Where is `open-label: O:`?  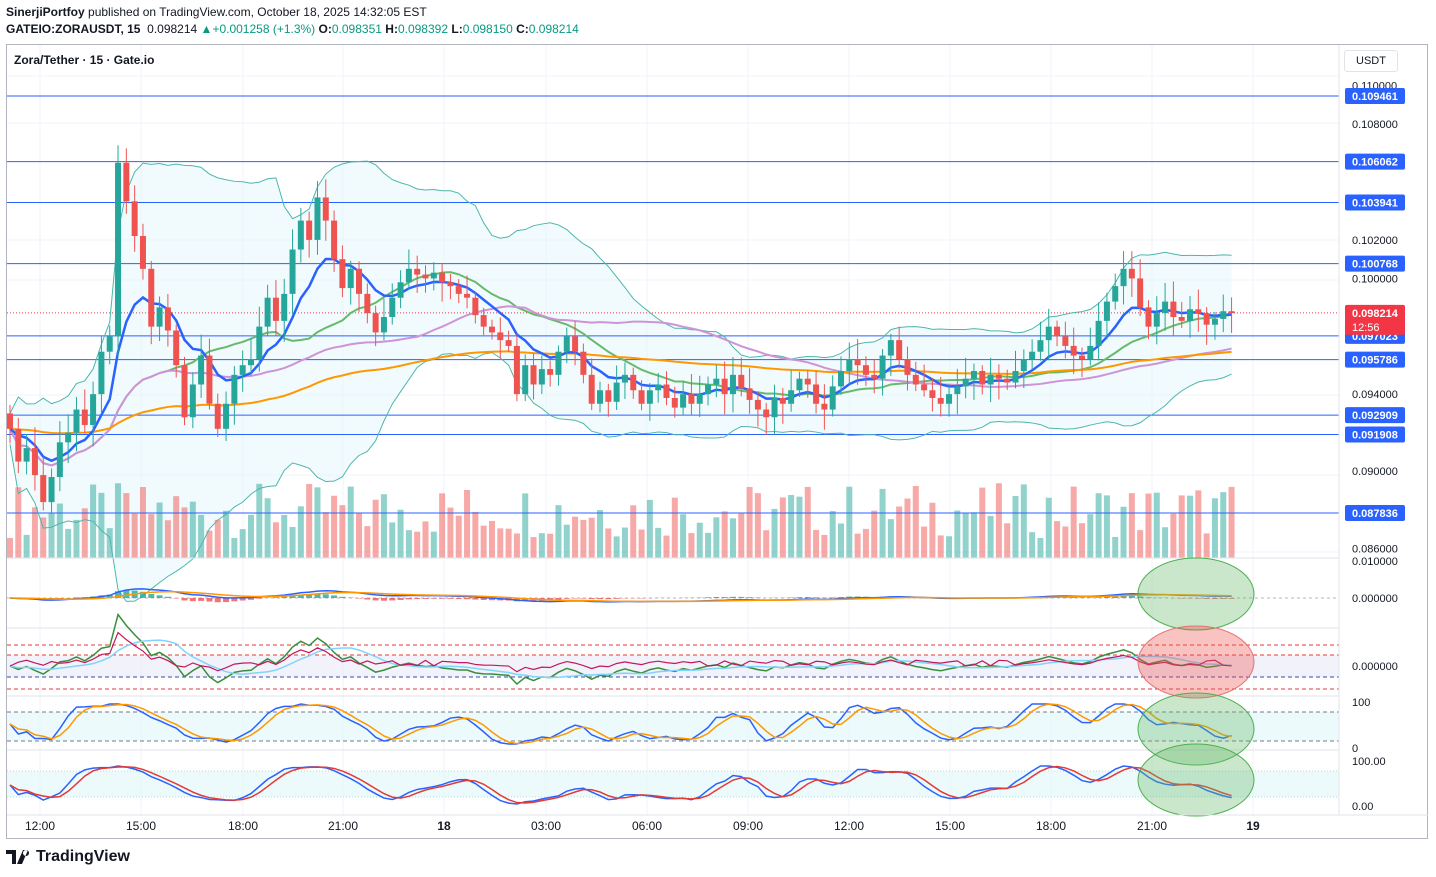 open-label: O: is located at coordinates (325, 29).